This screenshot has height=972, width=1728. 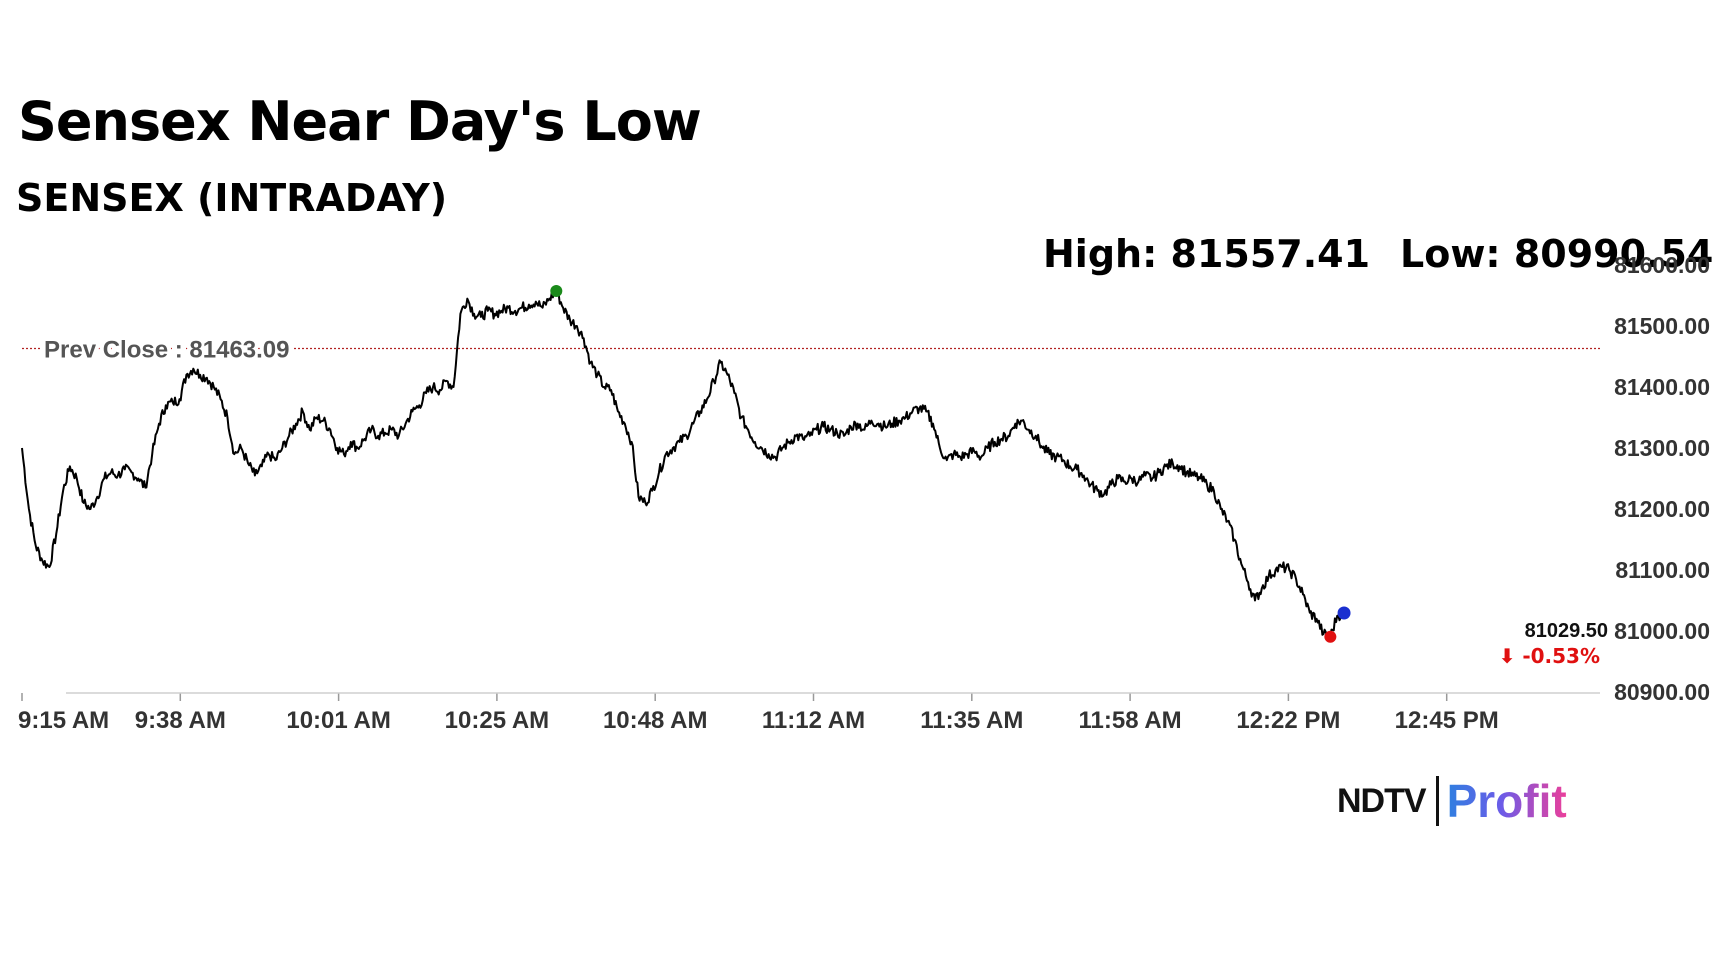 What do you see at coordinates (813, 720) in the screenshot?
I see `x-tick-label: 11:12 AM` at bounding box center [813, 720].